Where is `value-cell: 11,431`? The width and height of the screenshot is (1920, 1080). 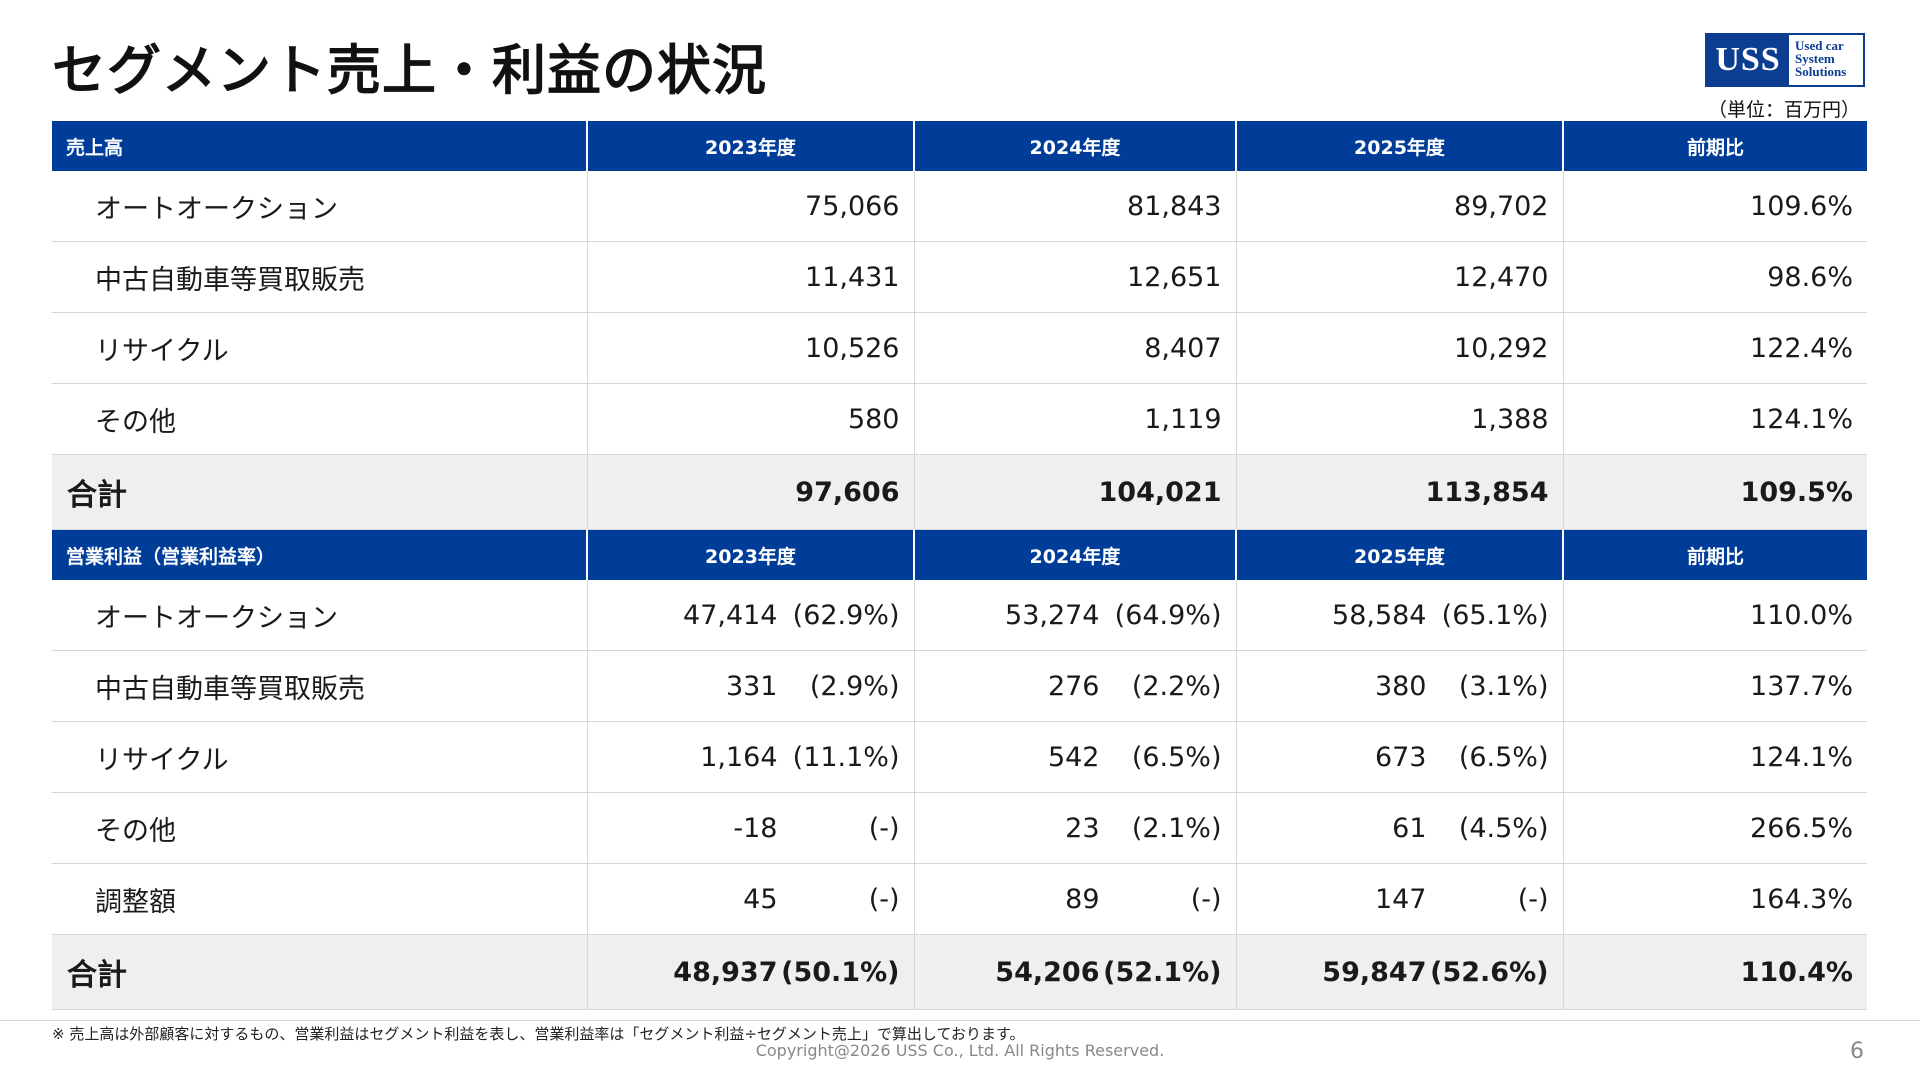 value-cell: 11,431 is located at coordinates (750, 277).